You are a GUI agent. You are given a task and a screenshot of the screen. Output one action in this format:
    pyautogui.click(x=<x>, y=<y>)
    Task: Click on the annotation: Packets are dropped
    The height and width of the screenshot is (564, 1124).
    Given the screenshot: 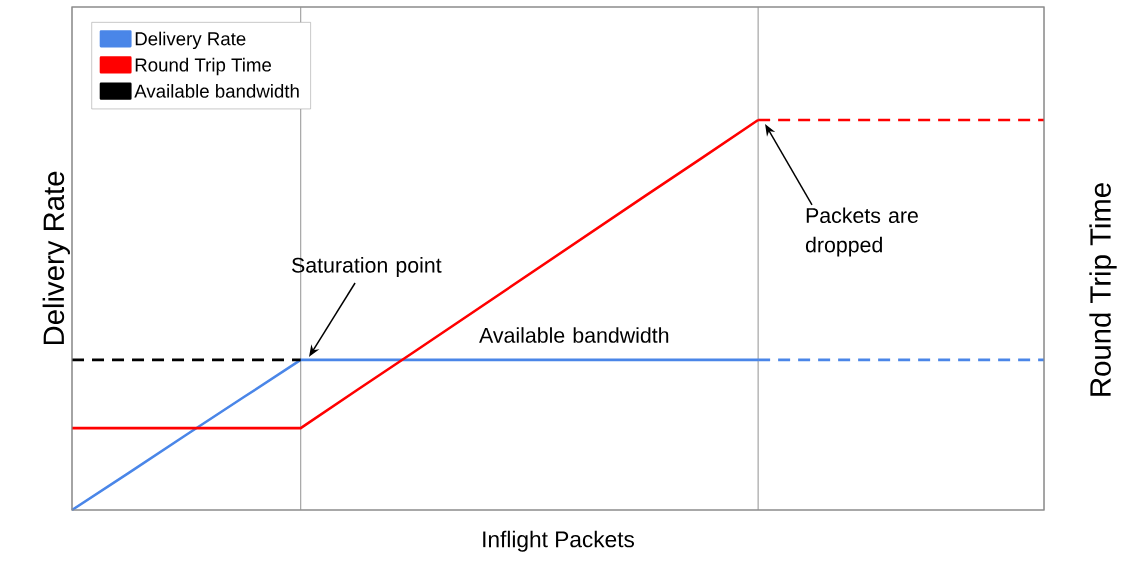 What is the action you would take?
    pyautogui.click(x=861, y=232)
    